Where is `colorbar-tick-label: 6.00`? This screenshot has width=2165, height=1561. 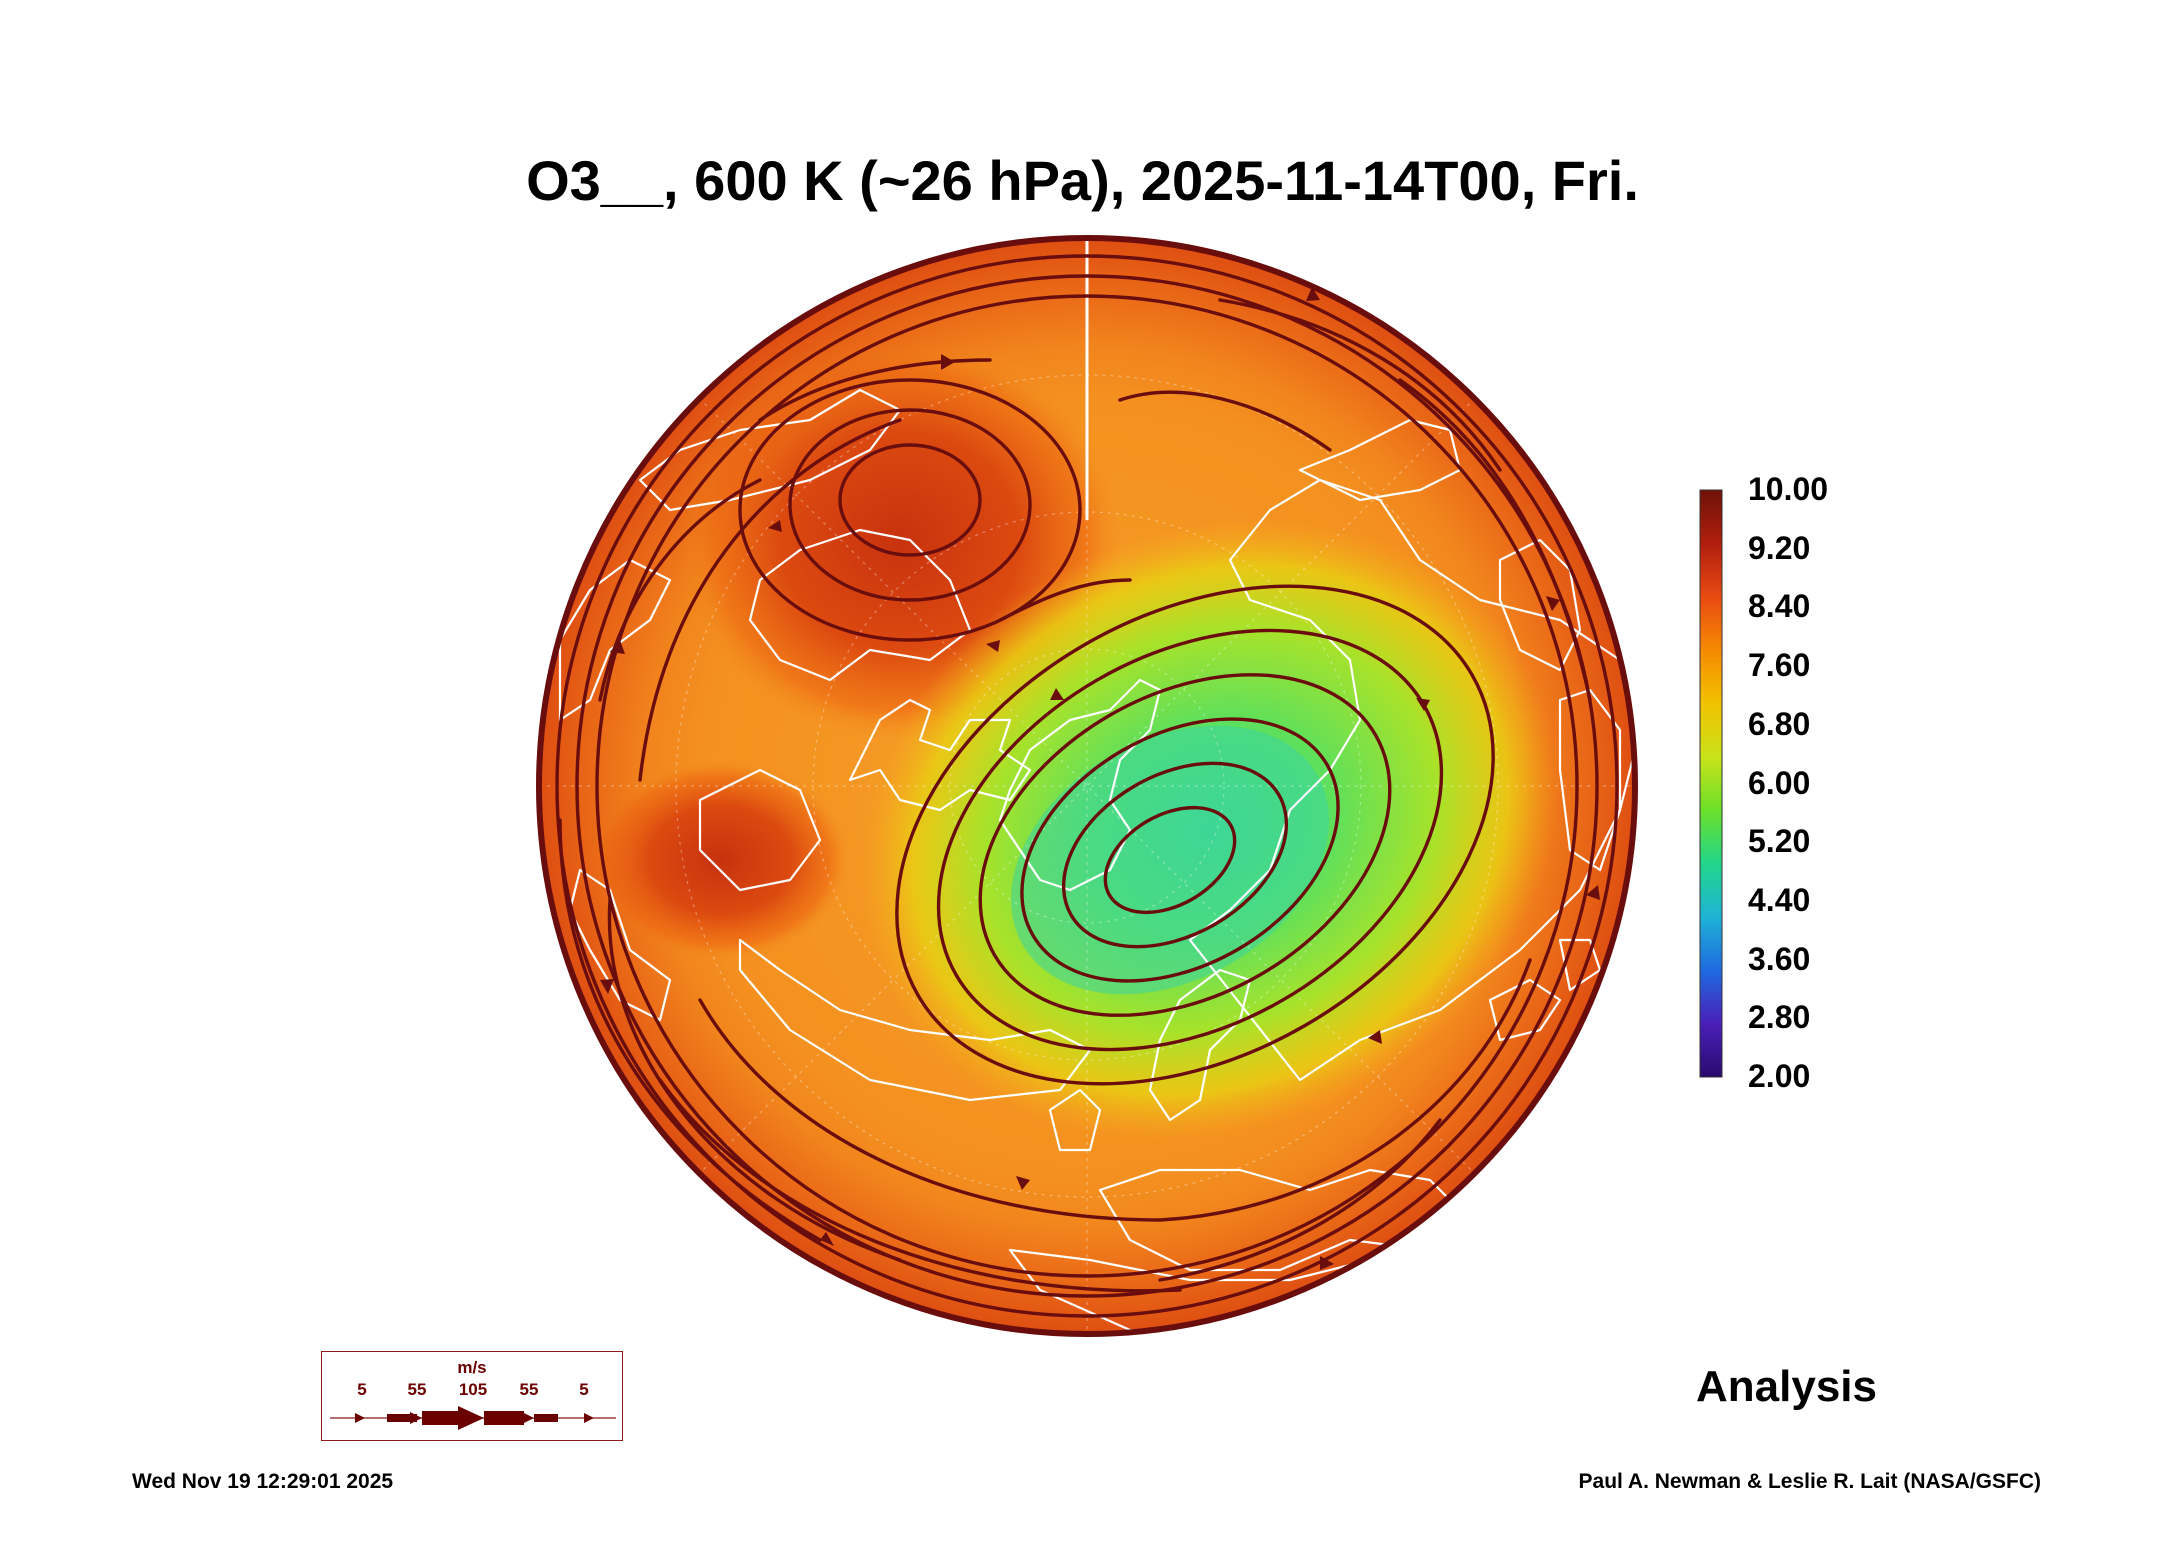
colorbar-tick-label: 6.00 is located at coordinates (1779, 782).